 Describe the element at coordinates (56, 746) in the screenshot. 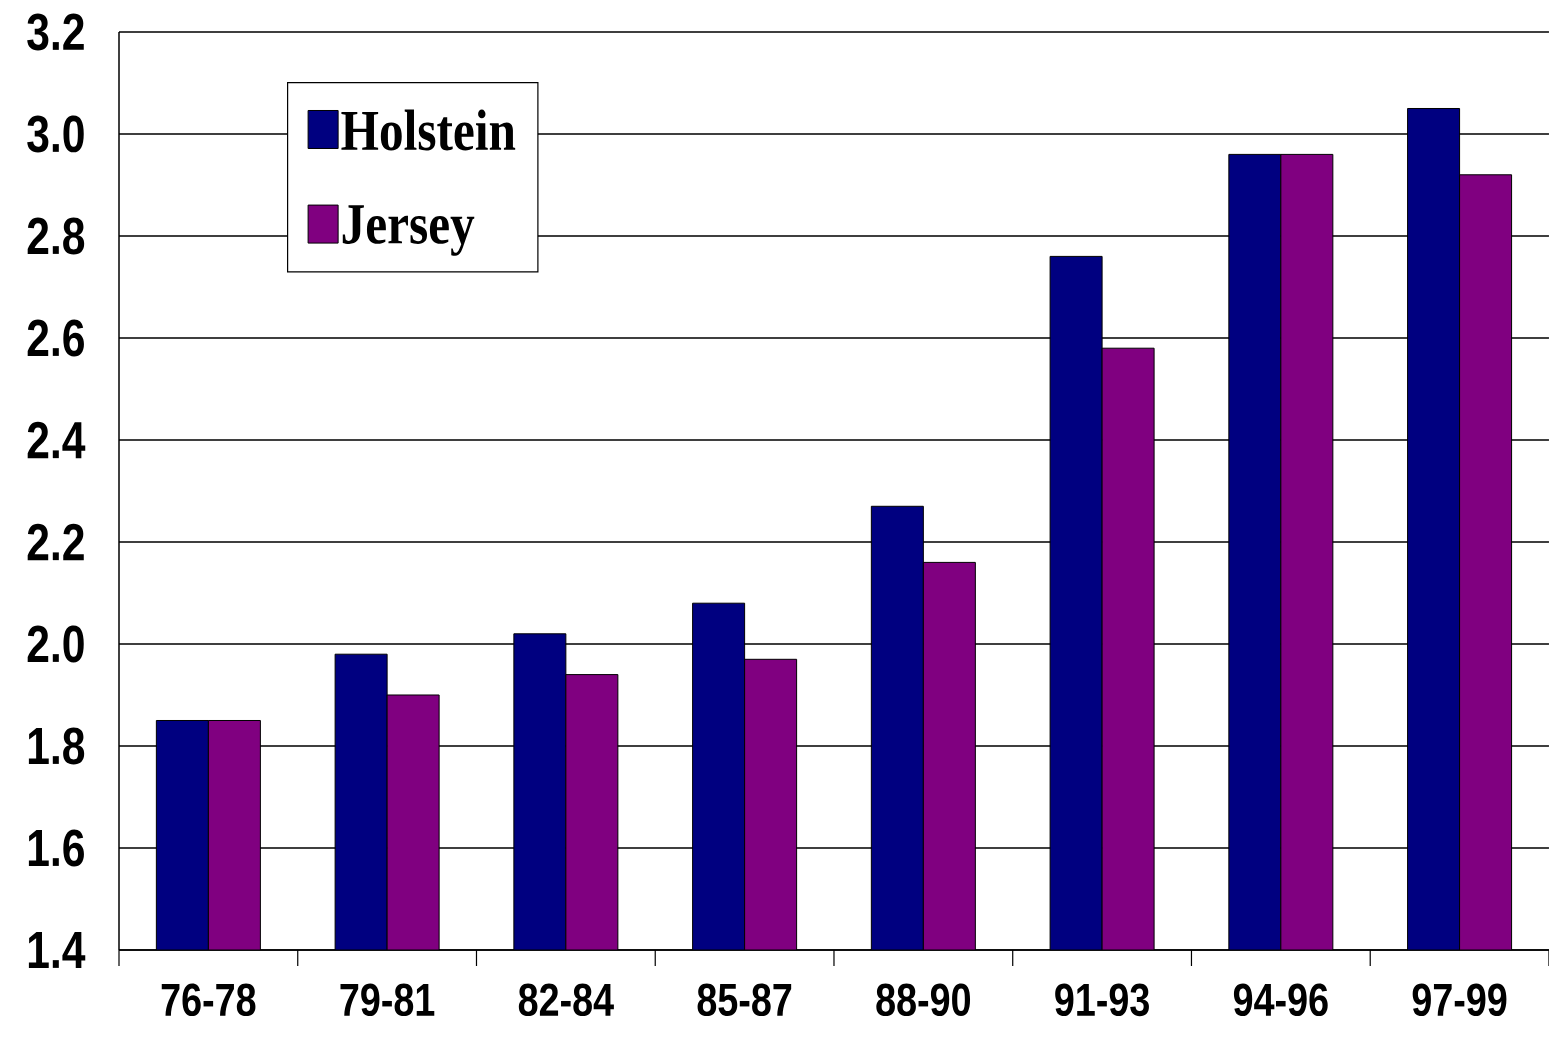

I see `y-tick-label: 1.8` at that location.